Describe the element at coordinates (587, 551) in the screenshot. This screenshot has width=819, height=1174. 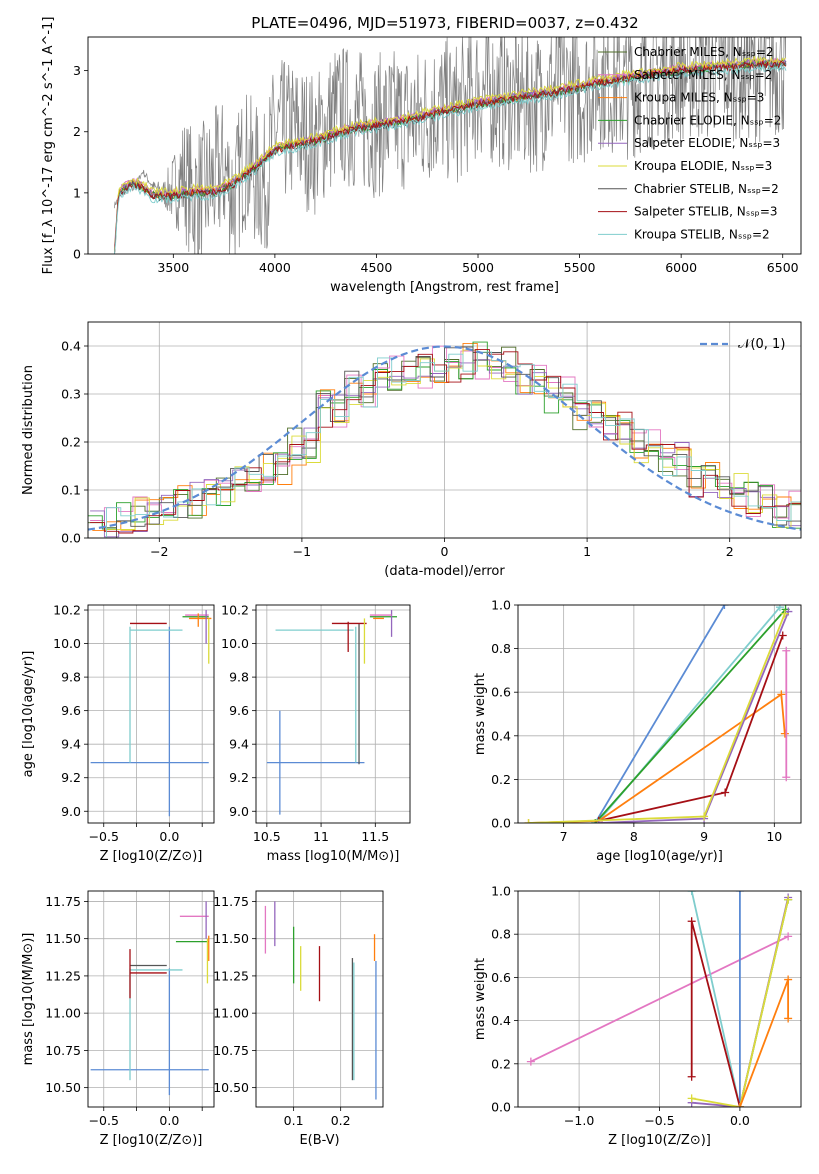
I see `residuals-xtick-label: 1` at that location.